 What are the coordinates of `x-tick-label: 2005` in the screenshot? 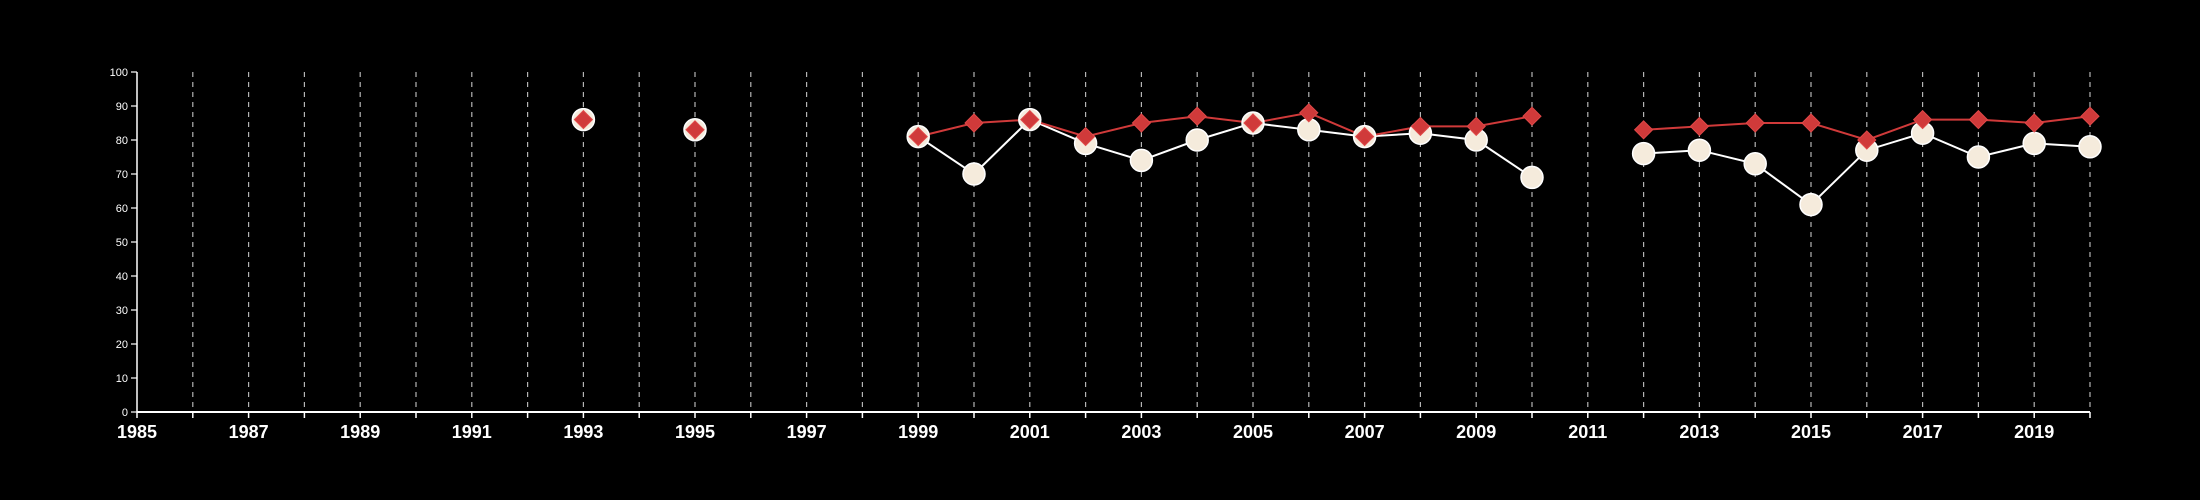 It's located at (1253, 432).